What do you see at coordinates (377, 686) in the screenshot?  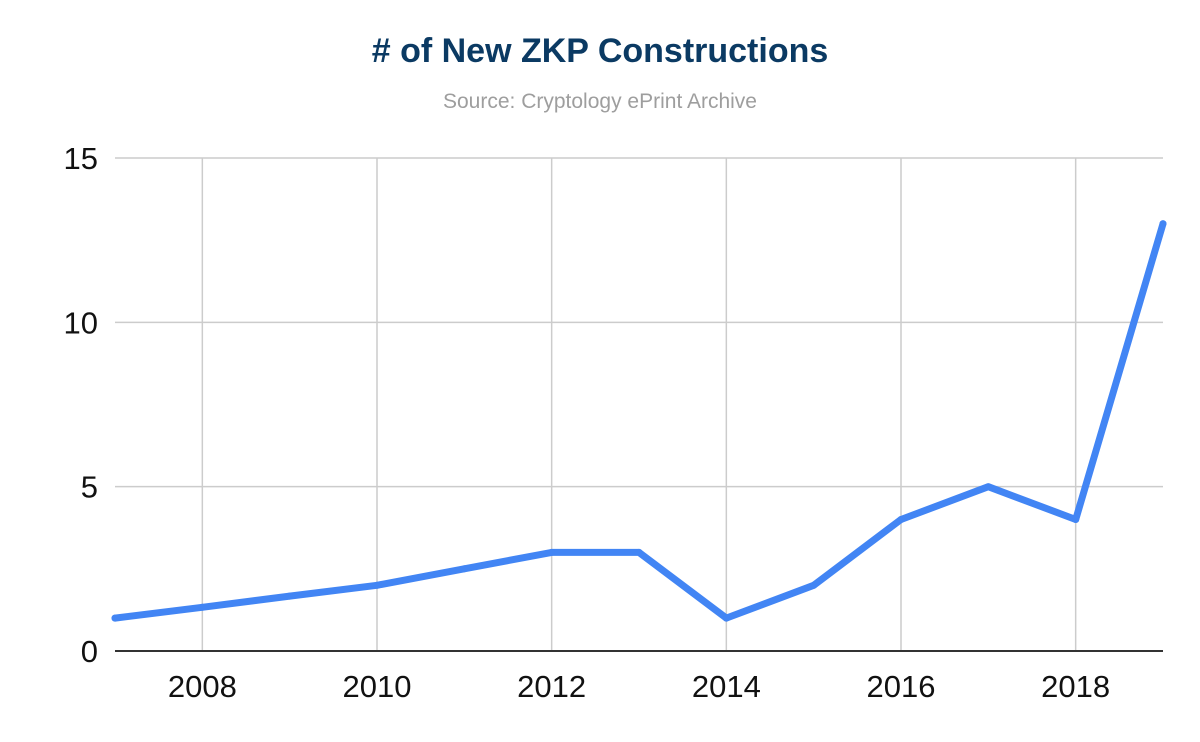 I see `x-tick-label: 2010` at bounding box center [377, 686].